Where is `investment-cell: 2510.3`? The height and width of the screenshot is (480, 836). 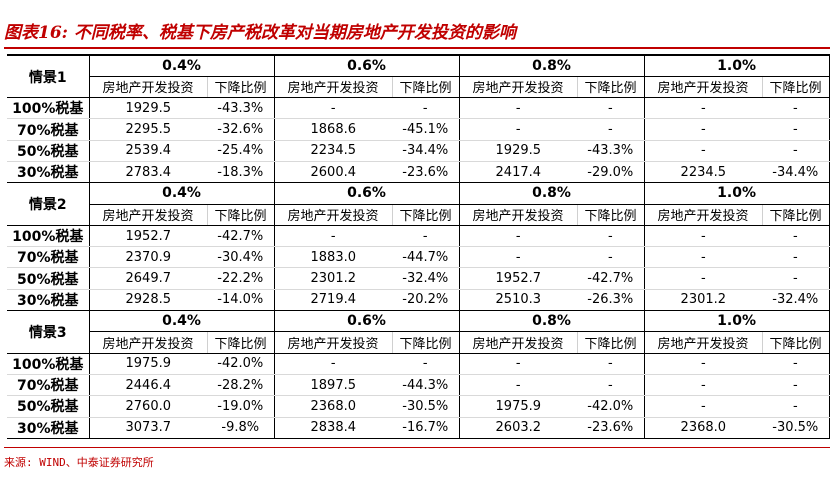 investment-cell: 2510.3 is located at coordinates (518, 300).